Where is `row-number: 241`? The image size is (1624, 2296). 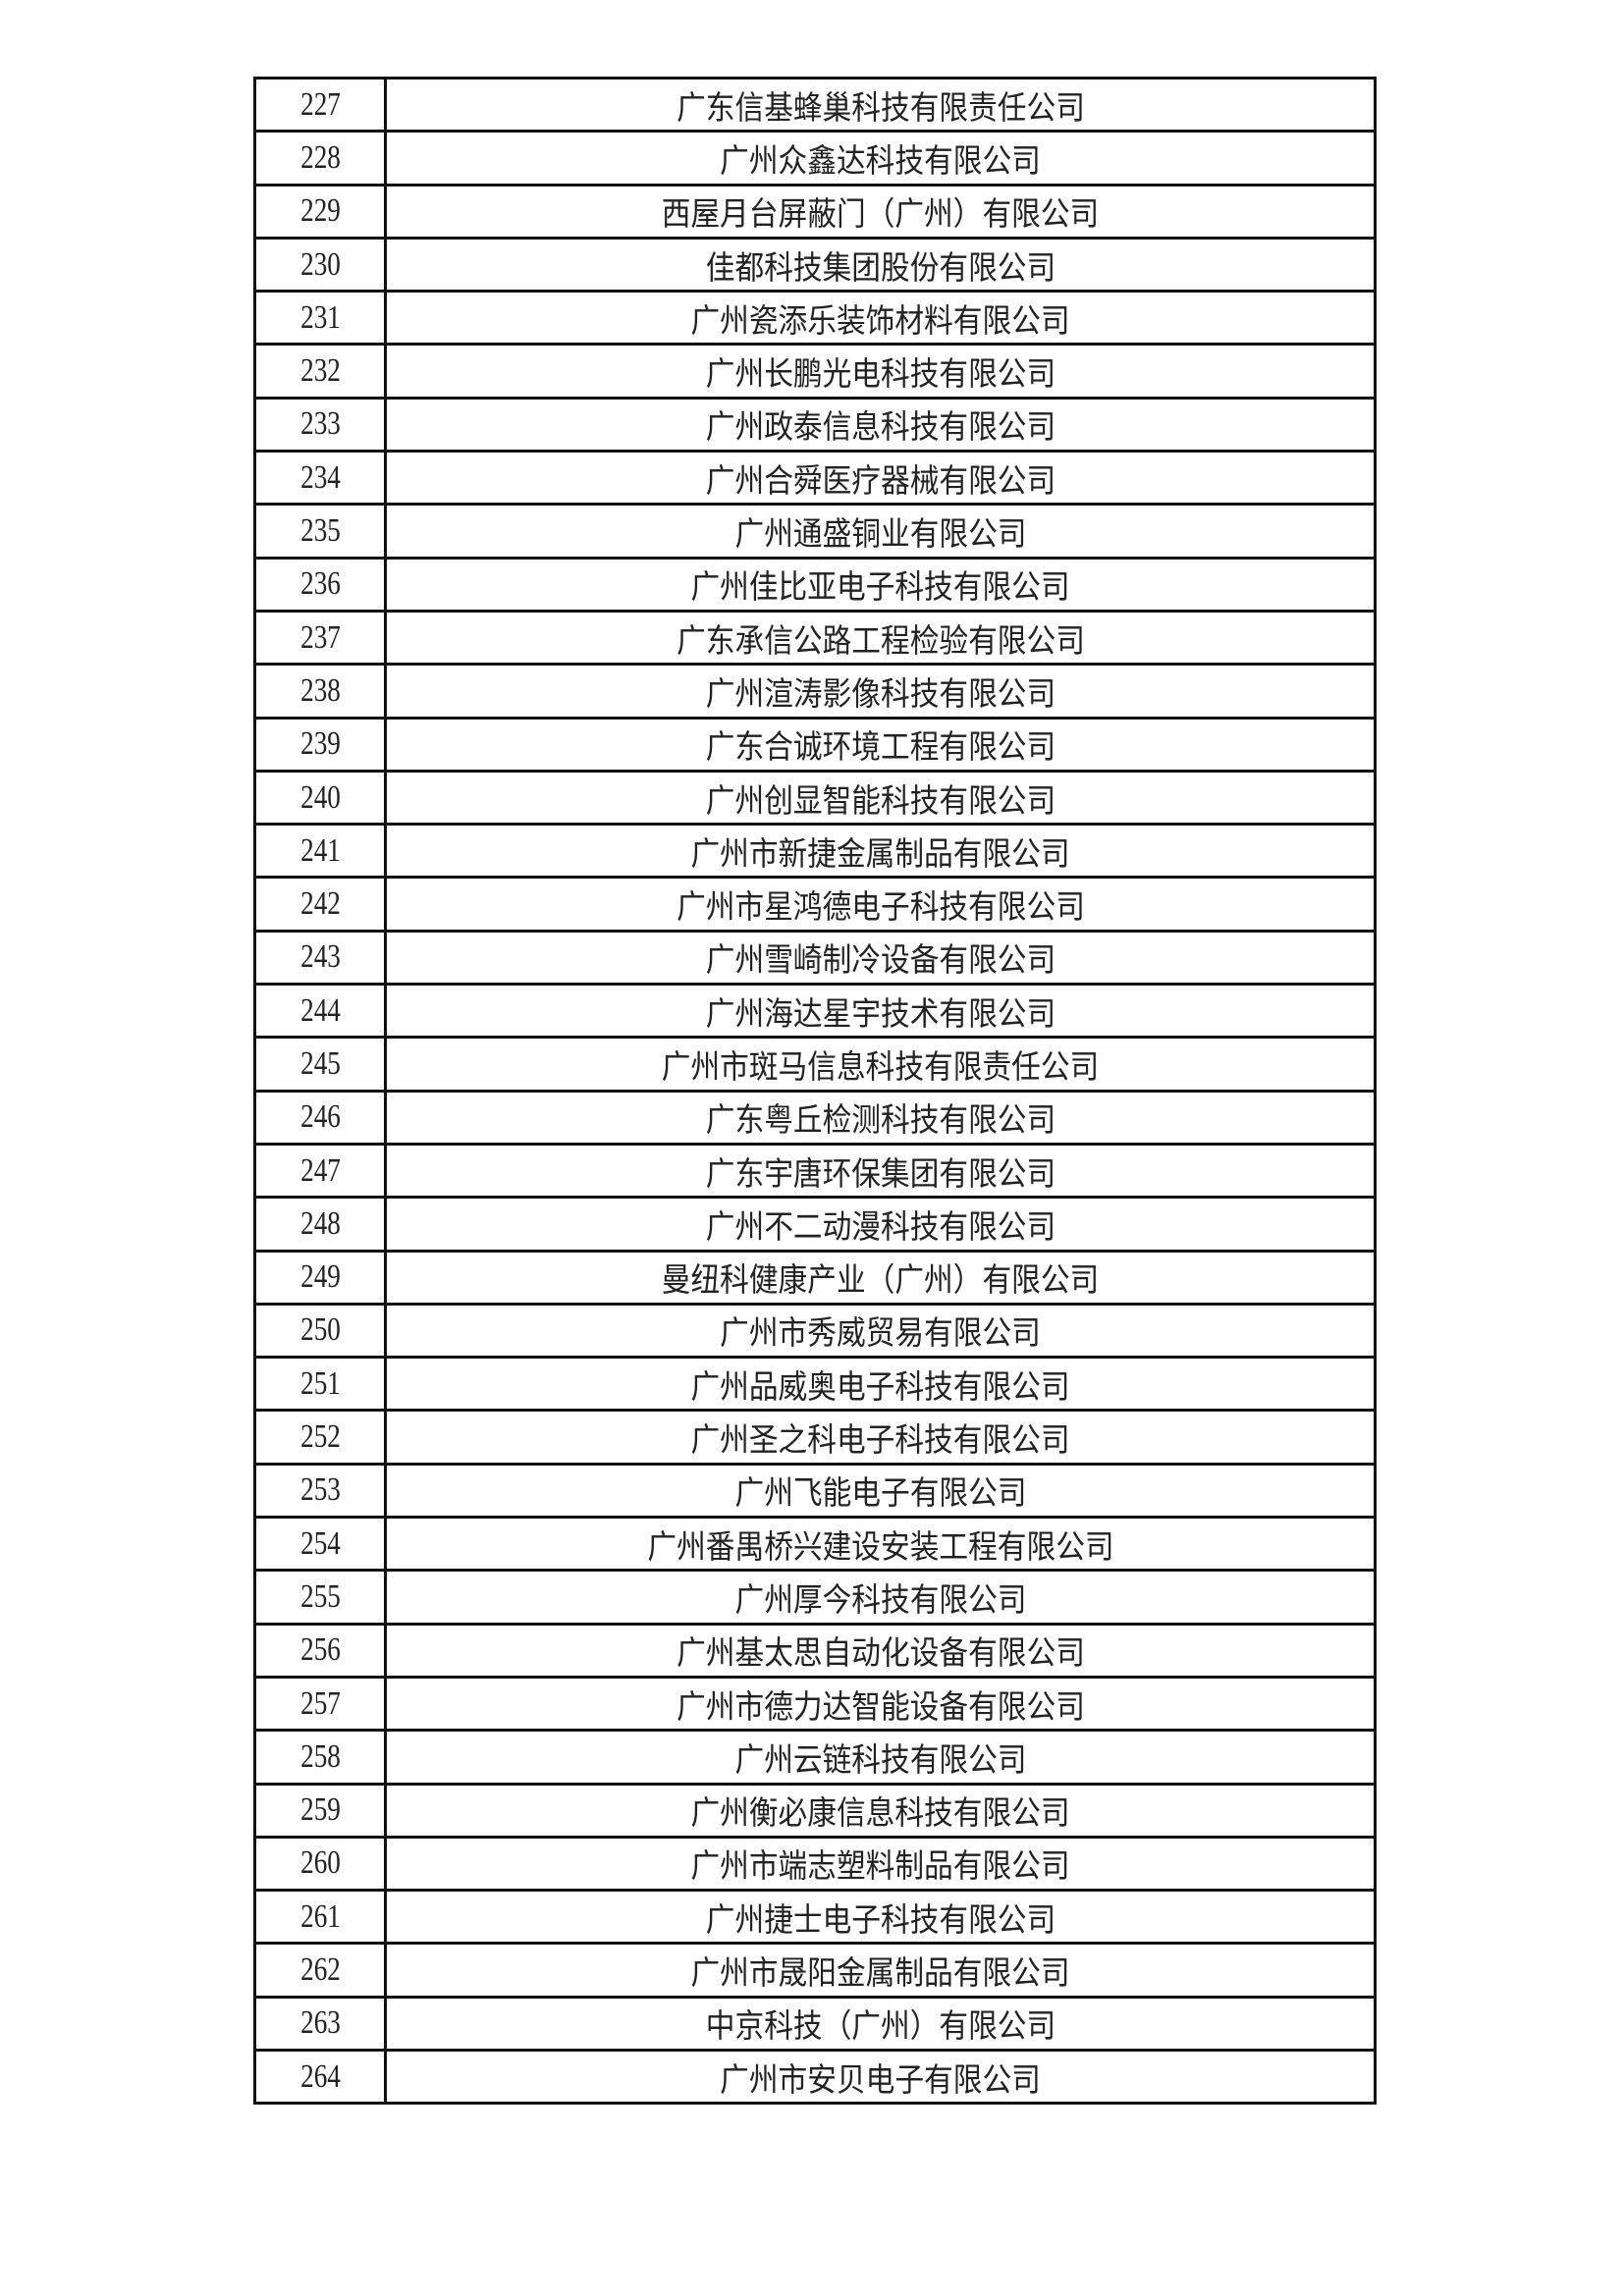 row-number: 241 is located at coordinates (320, 850).